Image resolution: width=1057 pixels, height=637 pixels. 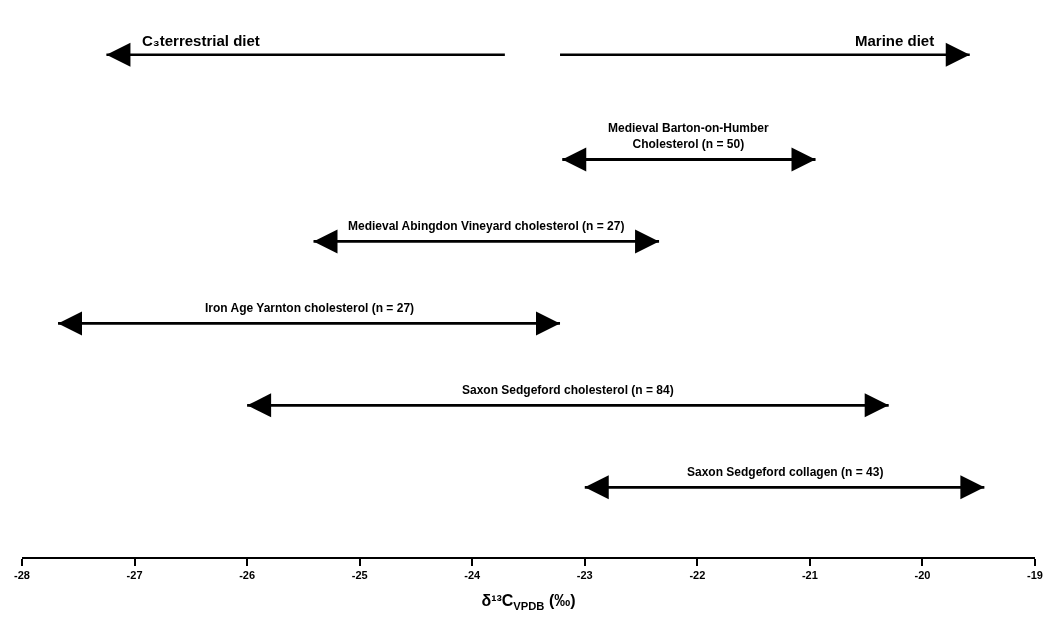 What do you see at coordinates (528, 602) in the screenshot?
I see `x-axis-title: δ¹³C$_{VPDB}$ (‰)` at bounding box center [528, 602].